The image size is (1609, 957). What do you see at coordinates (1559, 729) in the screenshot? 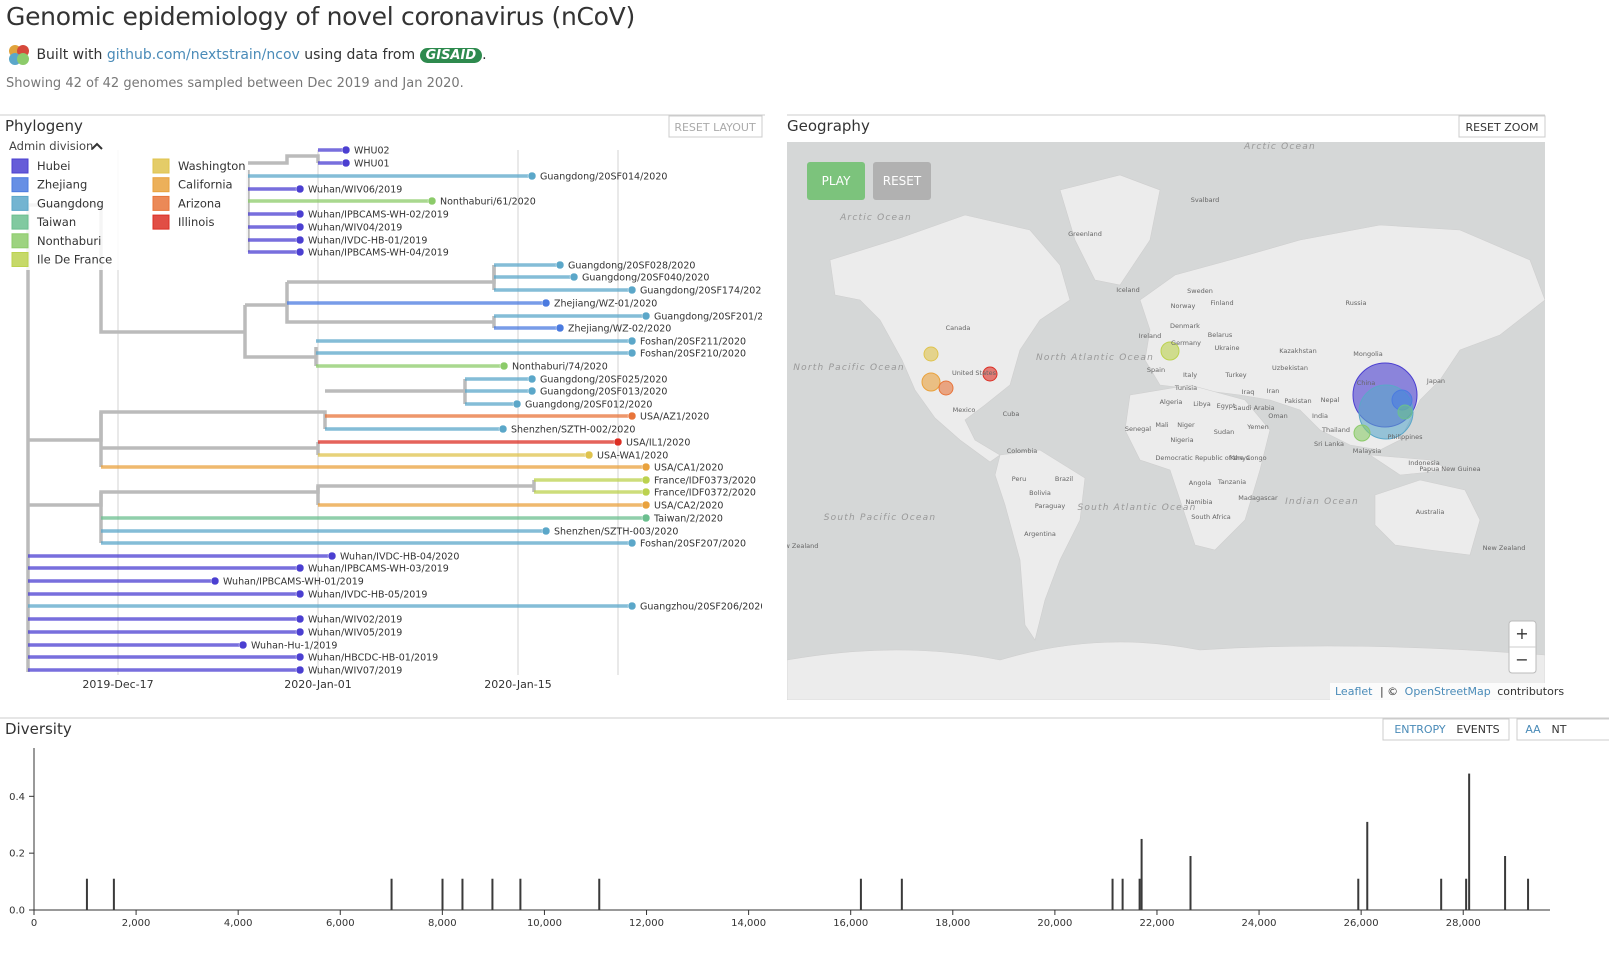
I see `nt-button: NT` at bounding box center [1559, 729].